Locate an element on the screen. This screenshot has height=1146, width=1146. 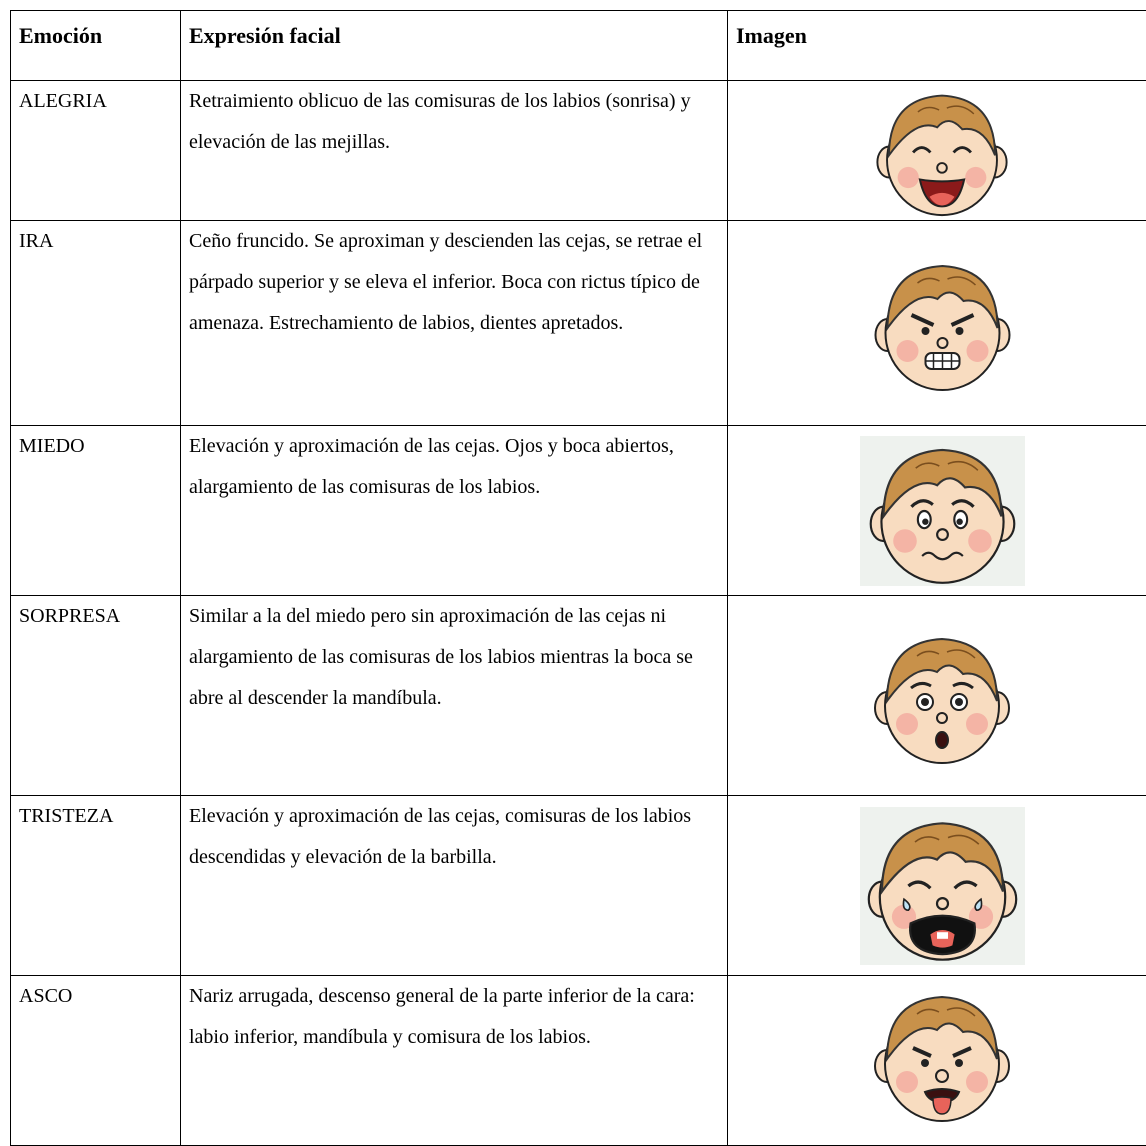
face-surprise is located at coordinates (942, 696).